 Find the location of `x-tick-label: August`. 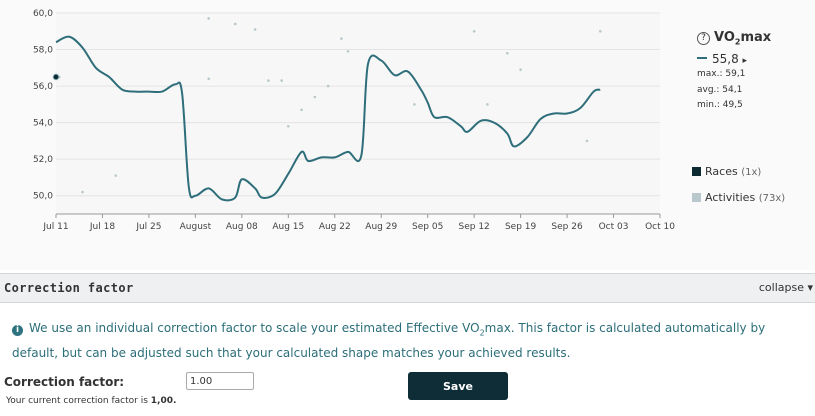

x-tick-label: August is located at coordinates (196, 227).